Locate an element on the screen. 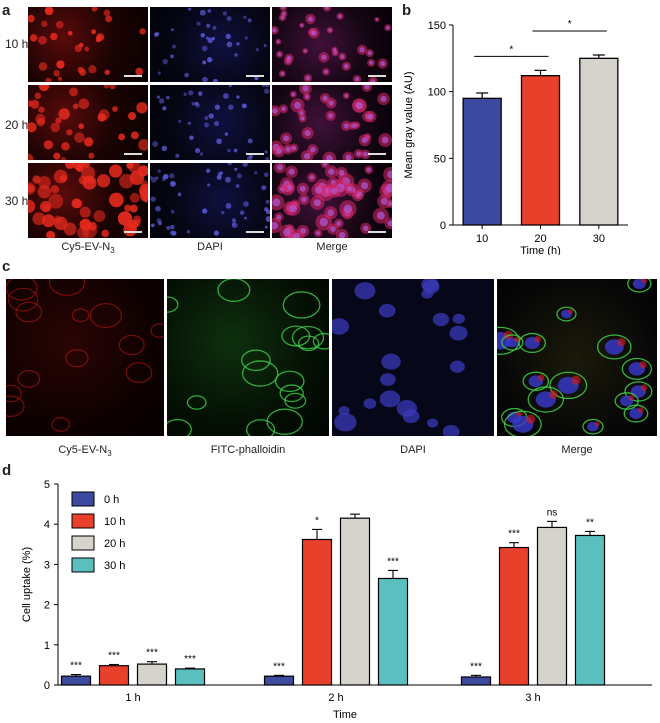 The image size is (660, 723). panel-b-letter: b is located at coordinates (407, 10).